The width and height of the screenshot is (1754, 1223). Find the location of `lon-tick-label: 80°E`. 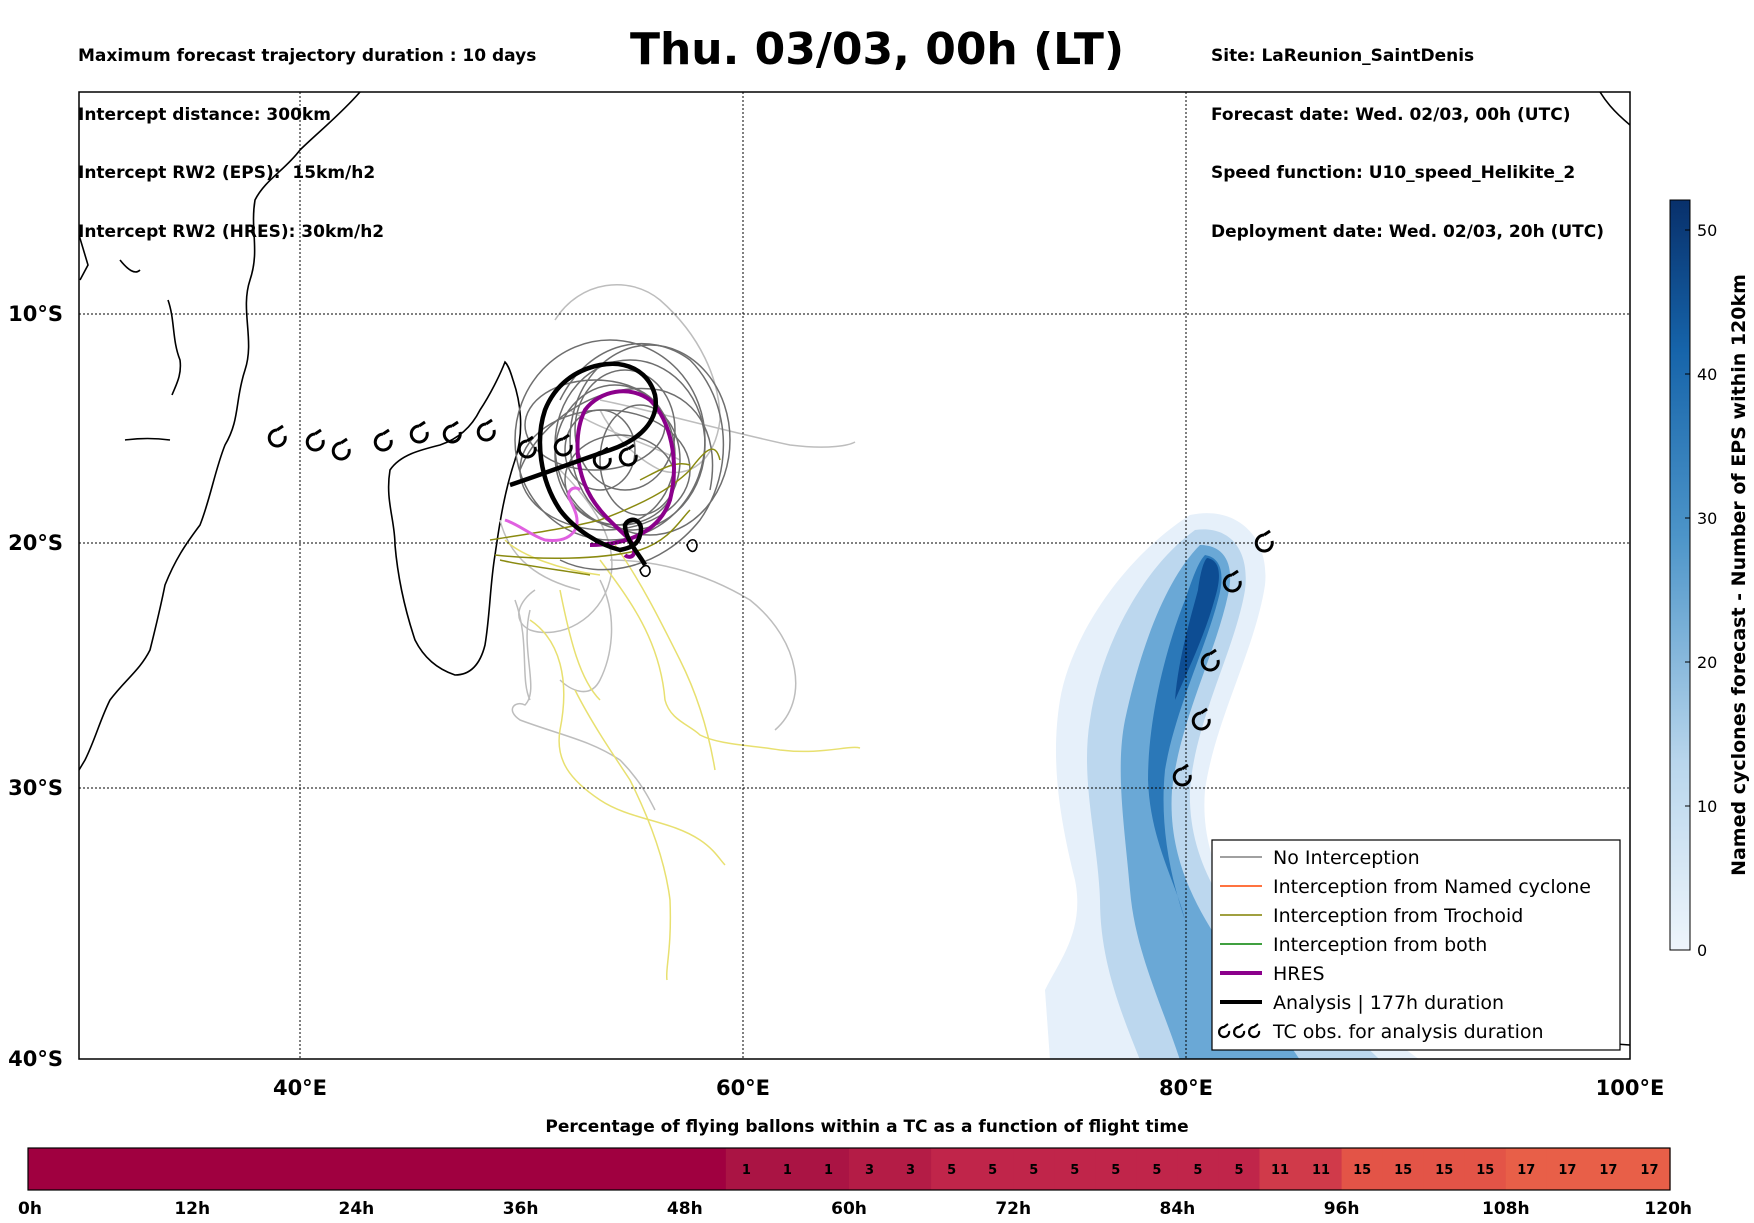

lon-tick-label: 80°E is located at coordinates (1186, 1088).